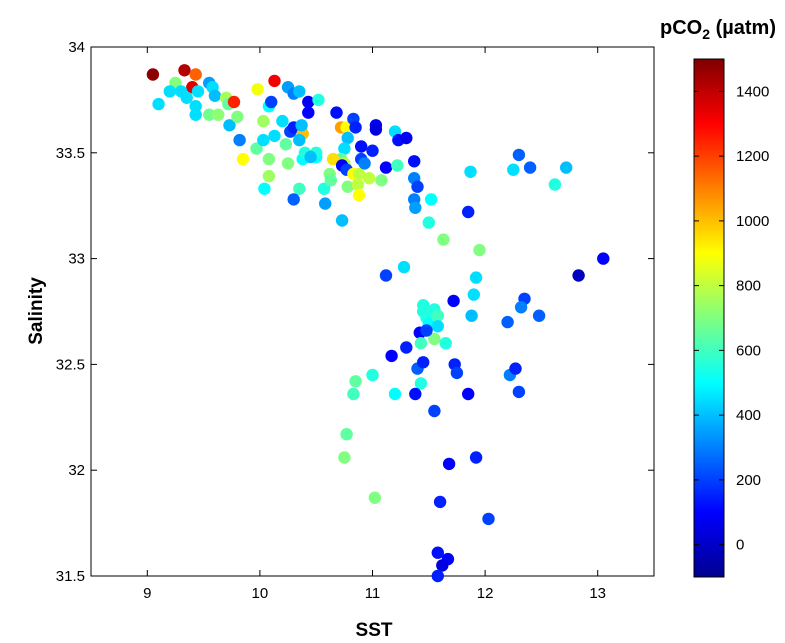 The width and height of the screenshot is (785, 643). Describe the element at coordinates (76, 47) in the screenshot. I see `y-tick-label: 34` at that location.